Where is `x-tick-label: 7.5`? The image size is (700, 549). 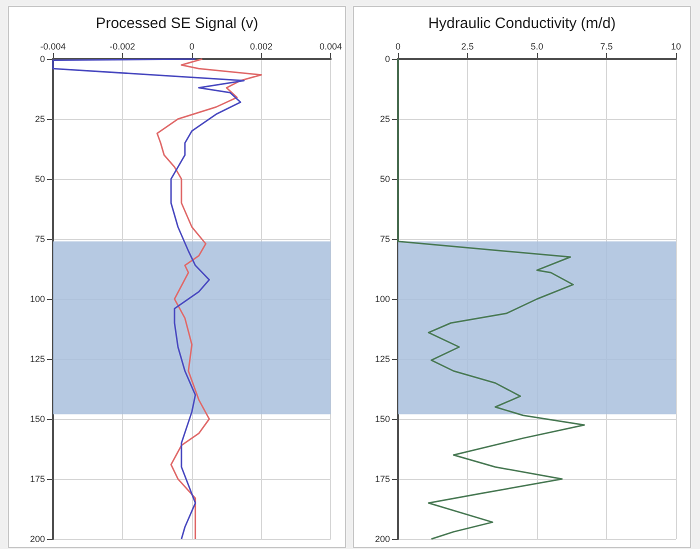
x-tick-label: 7.5 is located at coordinates (606, 47).